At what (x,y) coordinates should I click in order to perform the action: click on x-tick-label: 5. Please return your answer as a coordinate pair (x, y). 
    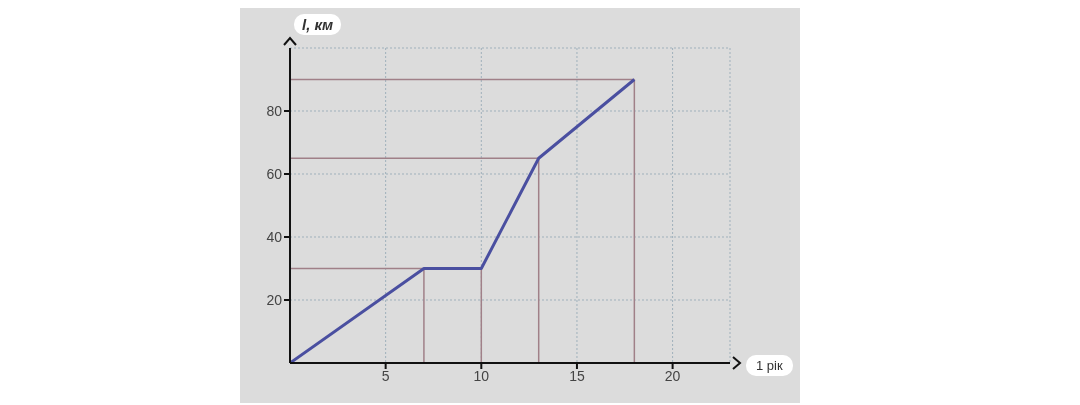
    Looking at the image, I should click on (385, 375).